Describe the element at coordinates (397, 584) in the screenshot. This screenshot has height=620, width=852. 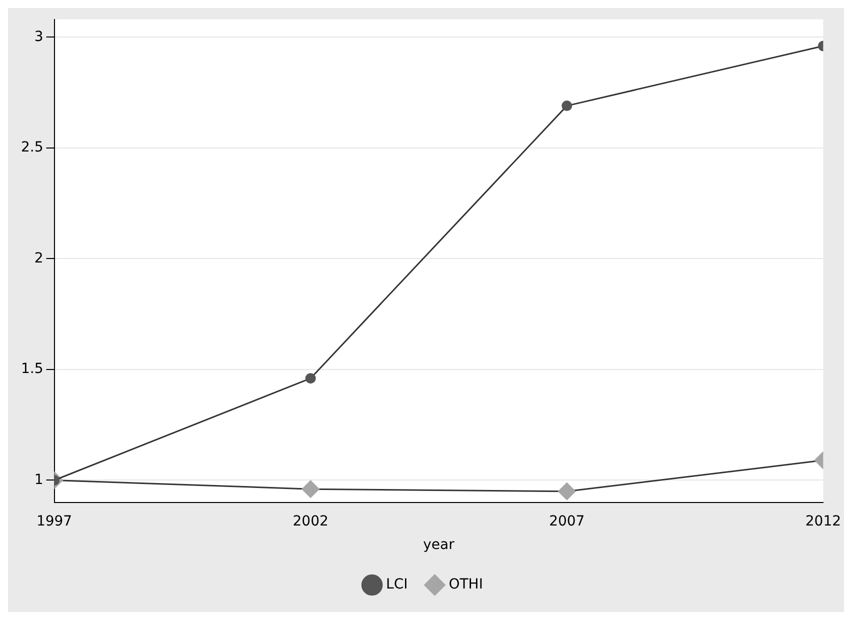
I see `legend-label: LCI` at that location.